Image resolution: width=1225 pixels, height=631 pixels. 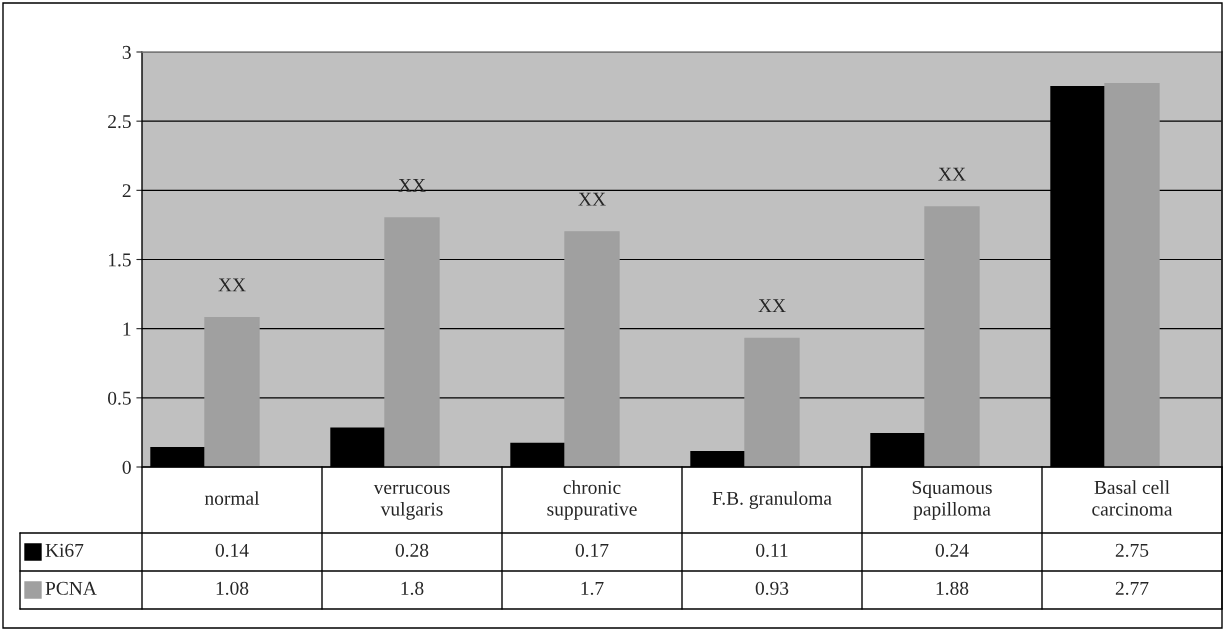 What do you see at coordinates (126, 467) in the screenshot?
I see `y-tick-label: 0` at bounding box center [126, 467].